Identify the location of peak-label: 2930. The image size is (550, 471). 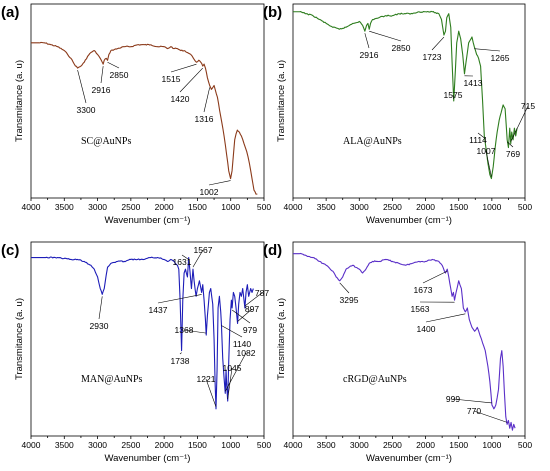
(99, 326).